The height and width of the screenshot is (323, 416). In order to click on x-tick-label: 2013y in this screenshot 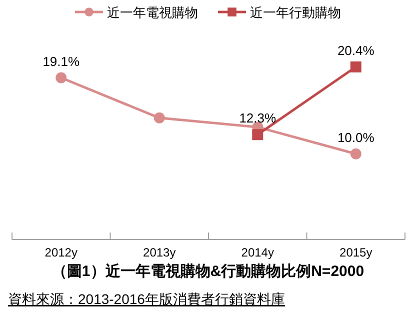, I will do `click(159, 253)`.